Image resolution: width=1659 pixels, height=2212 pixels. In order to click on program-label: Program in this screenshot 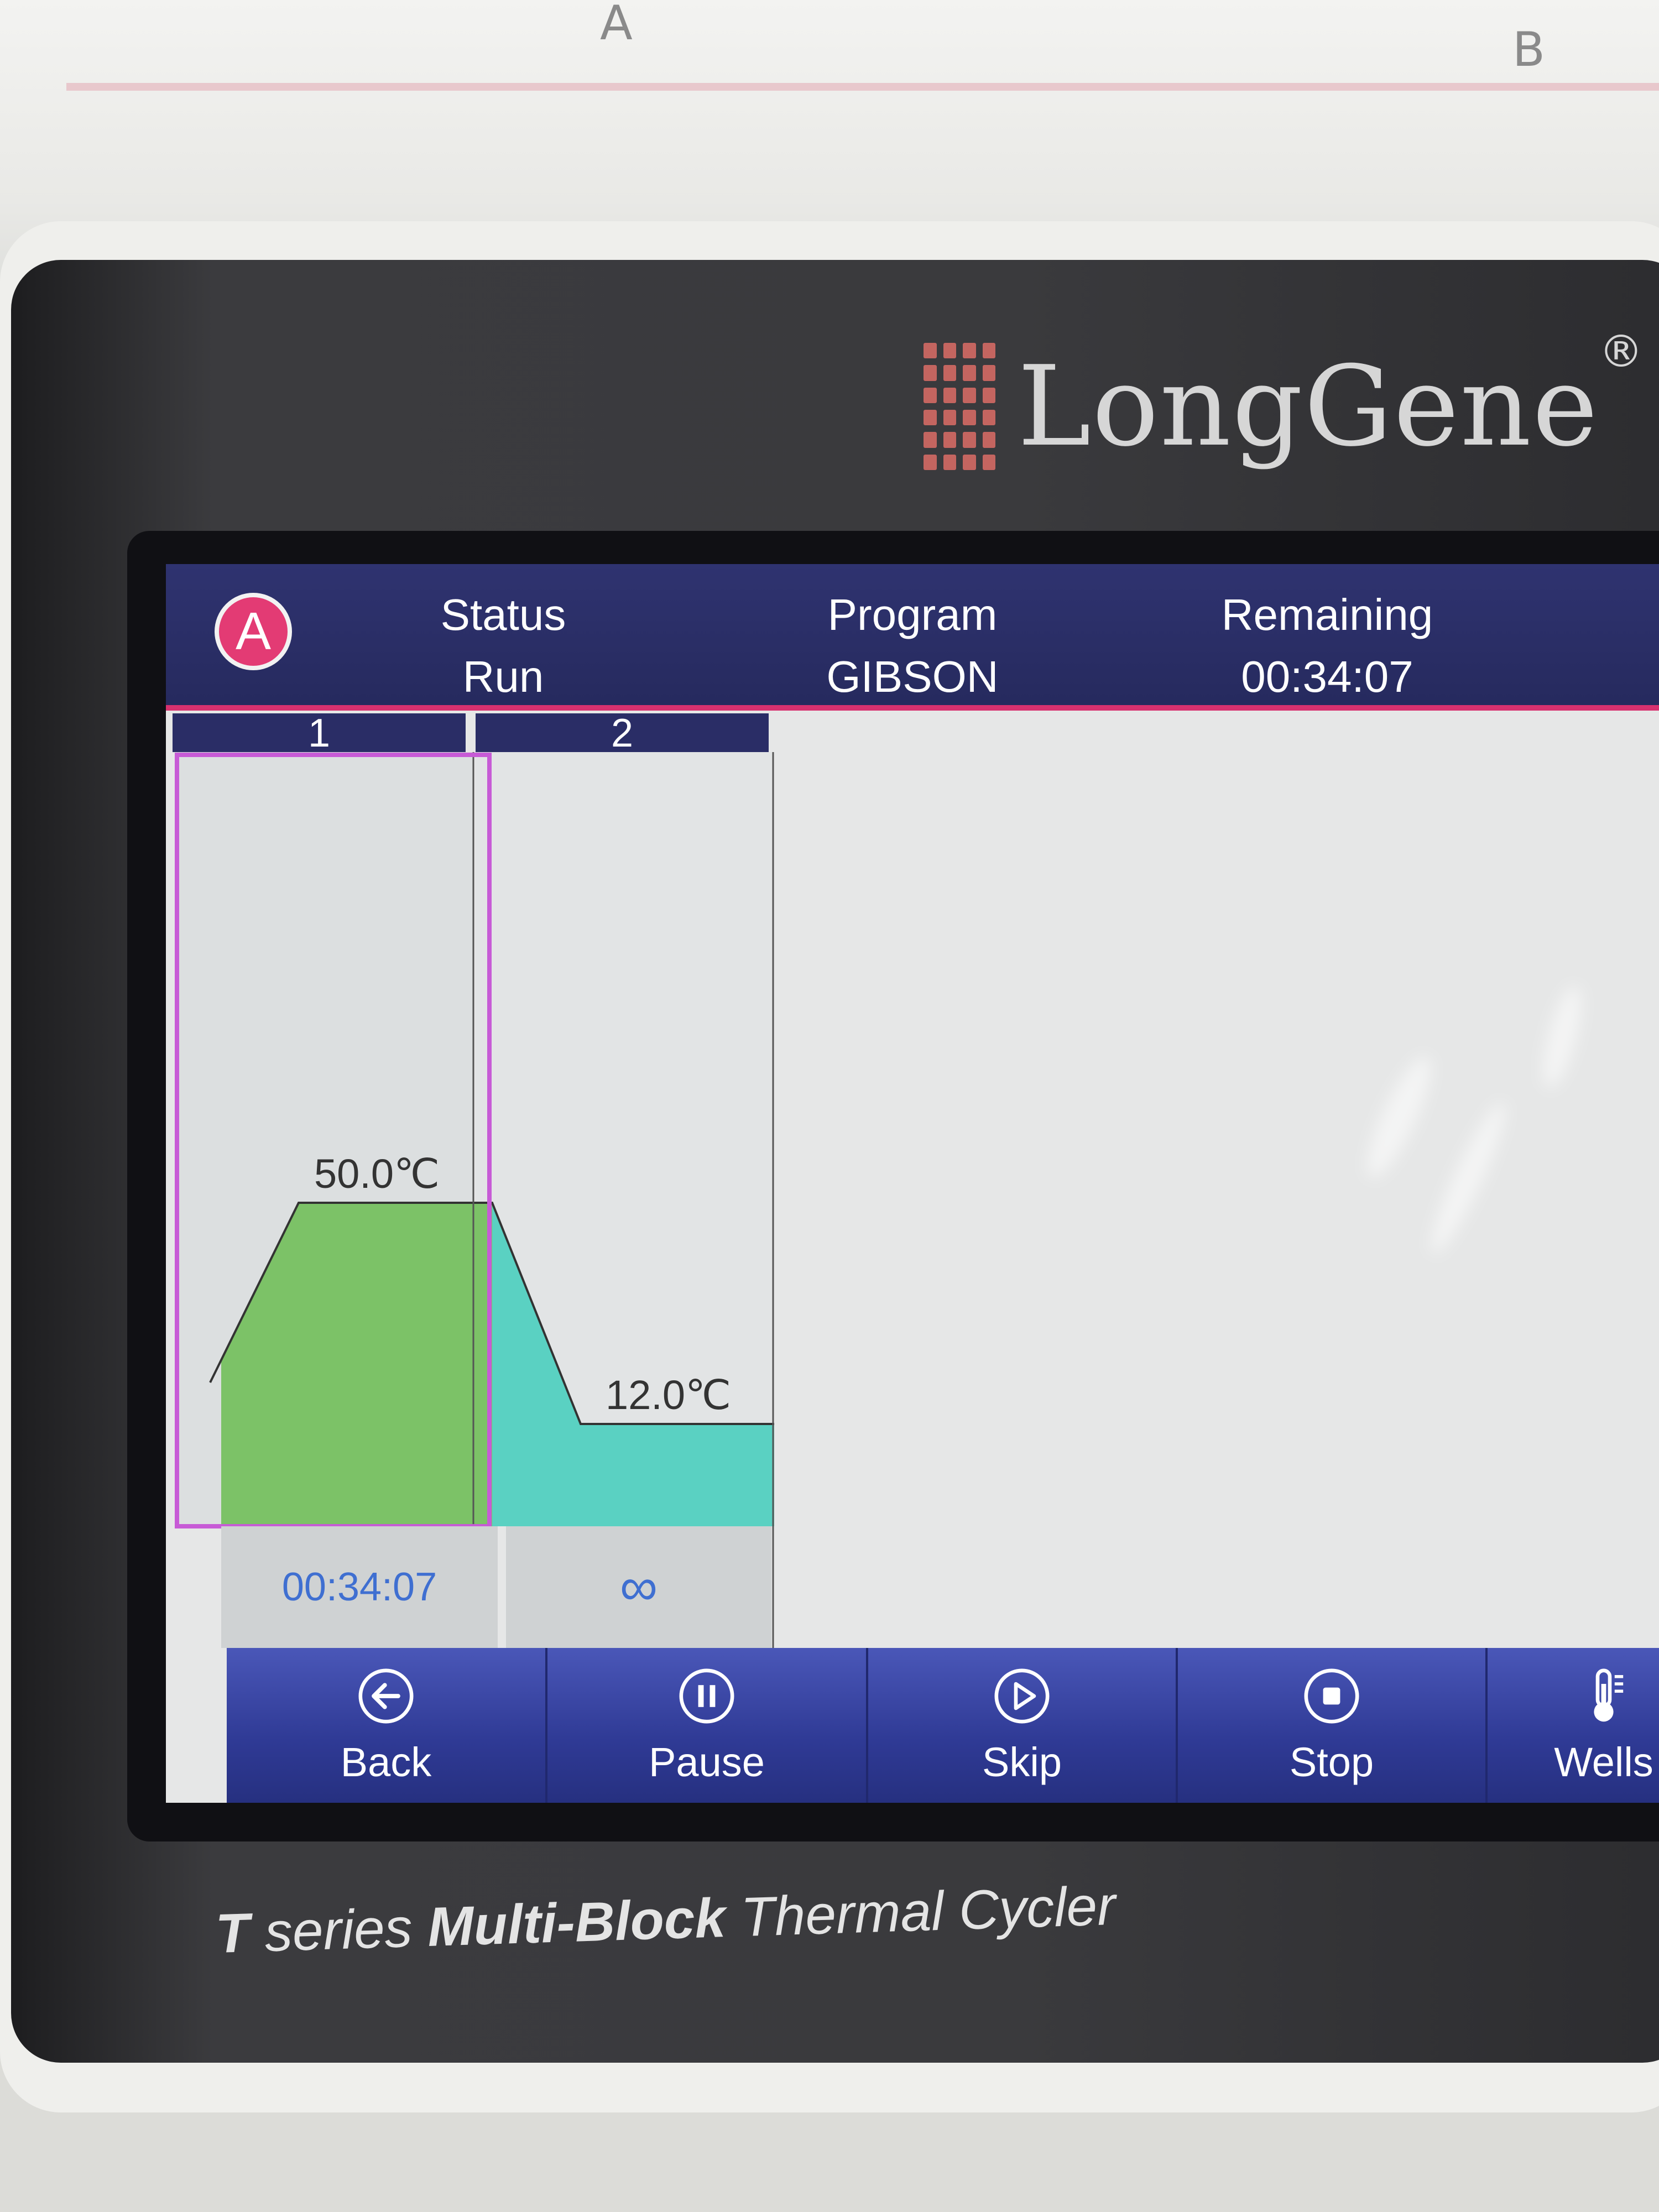, I will do `click(913, 615)`.